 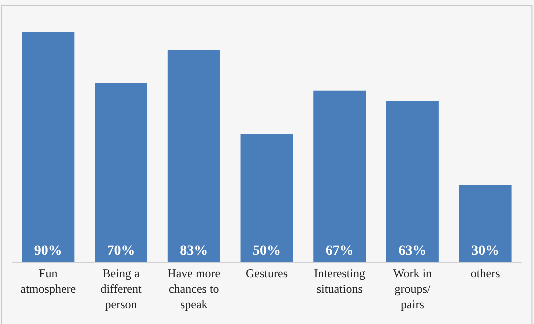 What do you see at coordinates (194, 289) in the screenshot?
I see `x-tick-label: Have more chances to speak` at bounding box center [194, 289].